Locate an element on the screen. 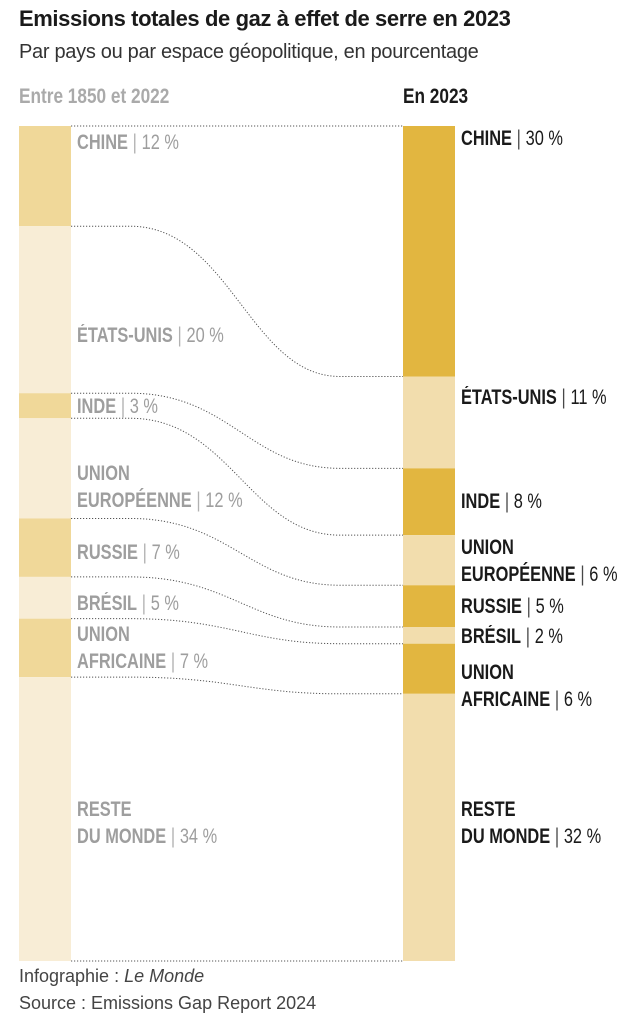 The height and width of the screenshot is (1024, 637). label-name: CHINE is located at coordinates (486, 138).